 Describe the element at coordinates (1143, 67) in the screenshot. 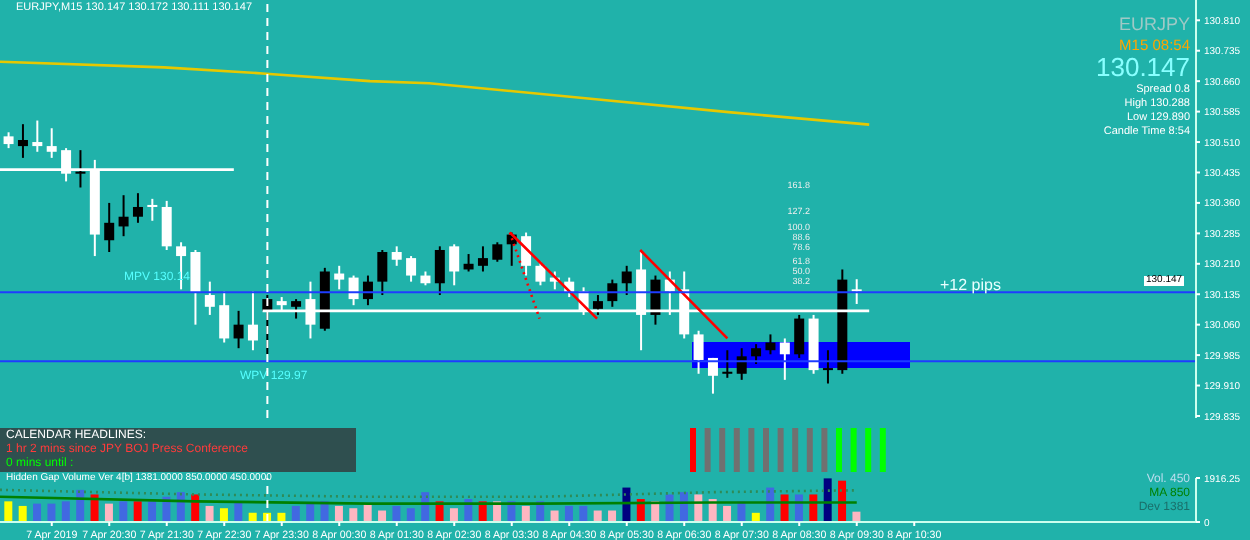

I see `annotation: 130.147` at that location.